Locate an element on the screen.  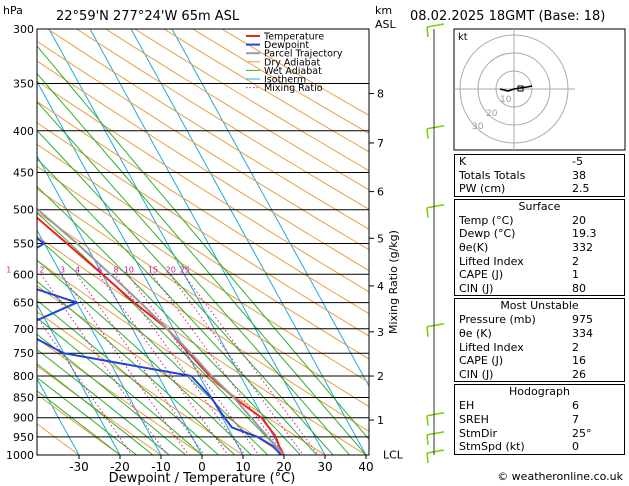
index-row: PW (cm) 2.5 is located at coordinates (540, 189).